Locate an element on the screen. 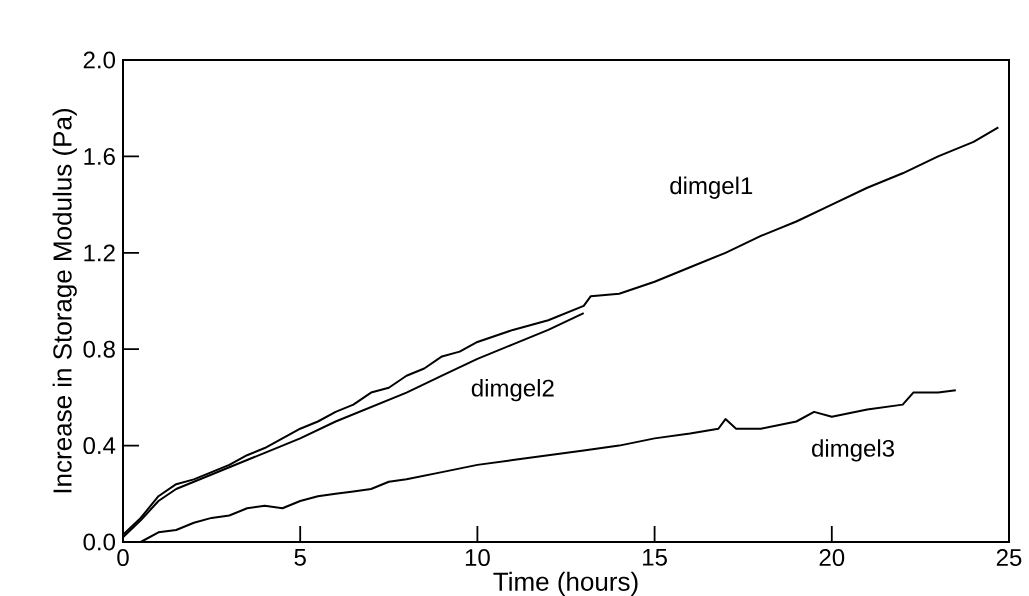  series-label: dimgel3 is located at coordinates (853, 450).